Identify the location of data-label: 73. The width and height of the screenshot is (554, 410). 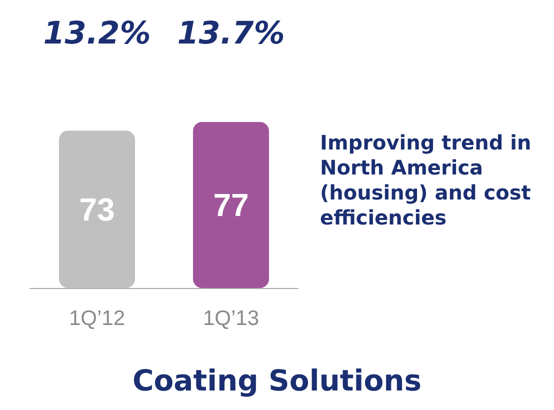
(97, 209).